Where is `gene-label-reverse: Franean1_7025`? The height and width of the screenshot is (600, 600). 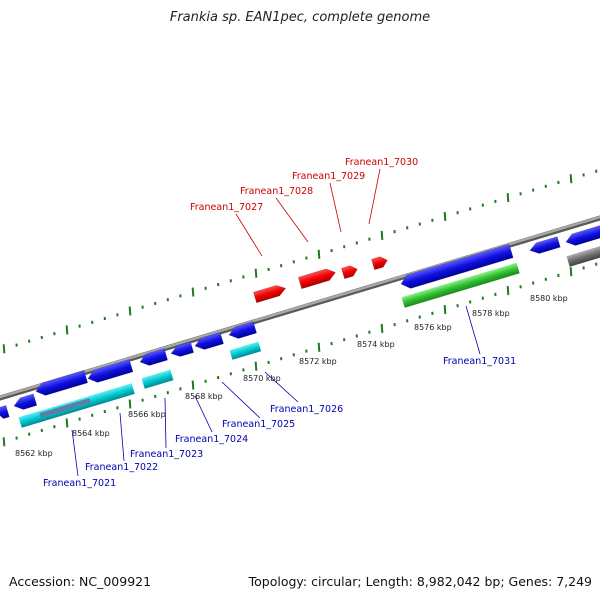
gene-label-reverse: Franean1_7025 is located at coordinates (258, 424).